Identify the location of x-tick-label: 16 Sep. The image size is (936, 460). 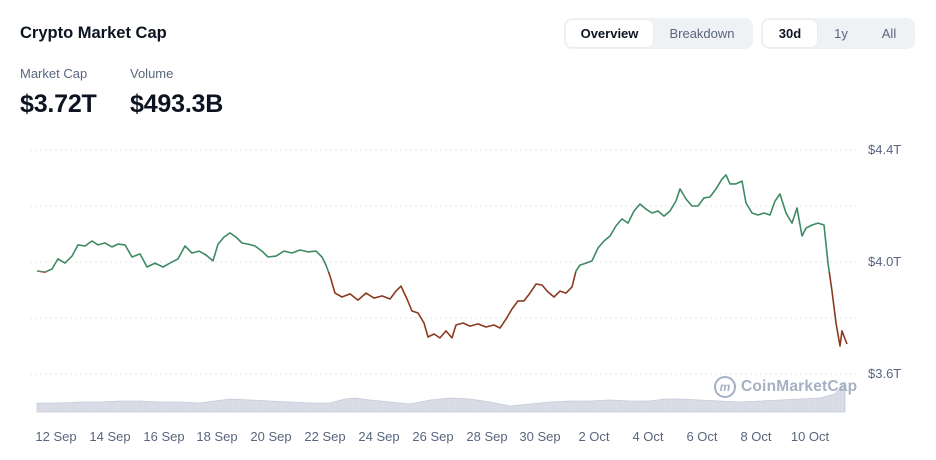
(164, 436).